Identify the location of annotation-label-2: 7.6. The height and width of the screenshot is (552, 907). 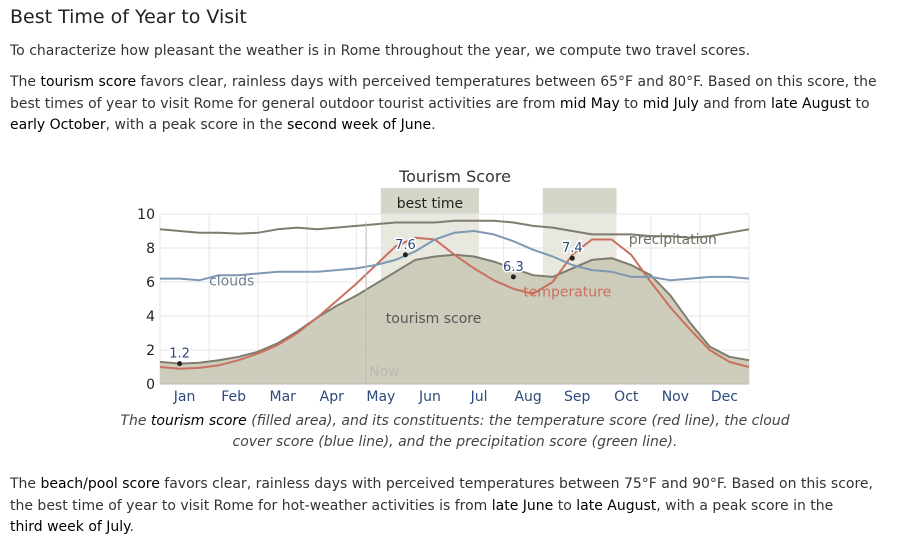
(405, 245).